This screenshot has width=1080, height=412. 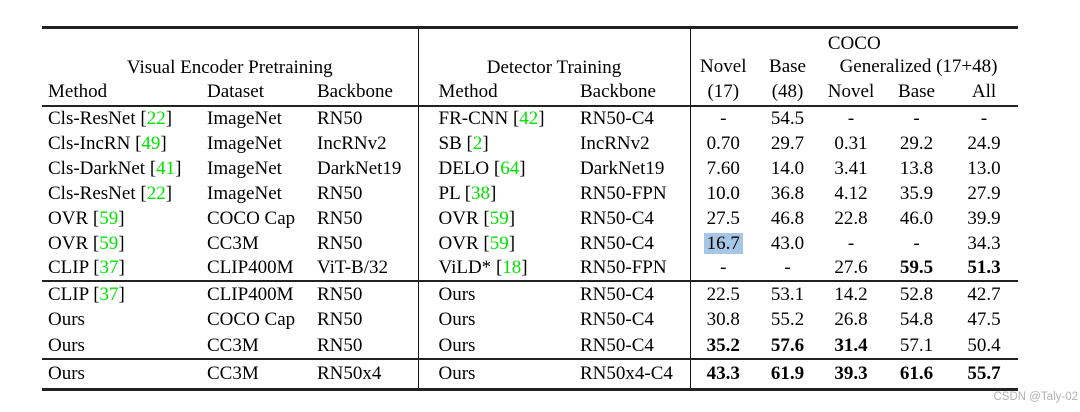 What do you see at coordinates (984, 93) in the screenshot?
I see `col-header-gen-all: All` at bounding box center [984, 93].